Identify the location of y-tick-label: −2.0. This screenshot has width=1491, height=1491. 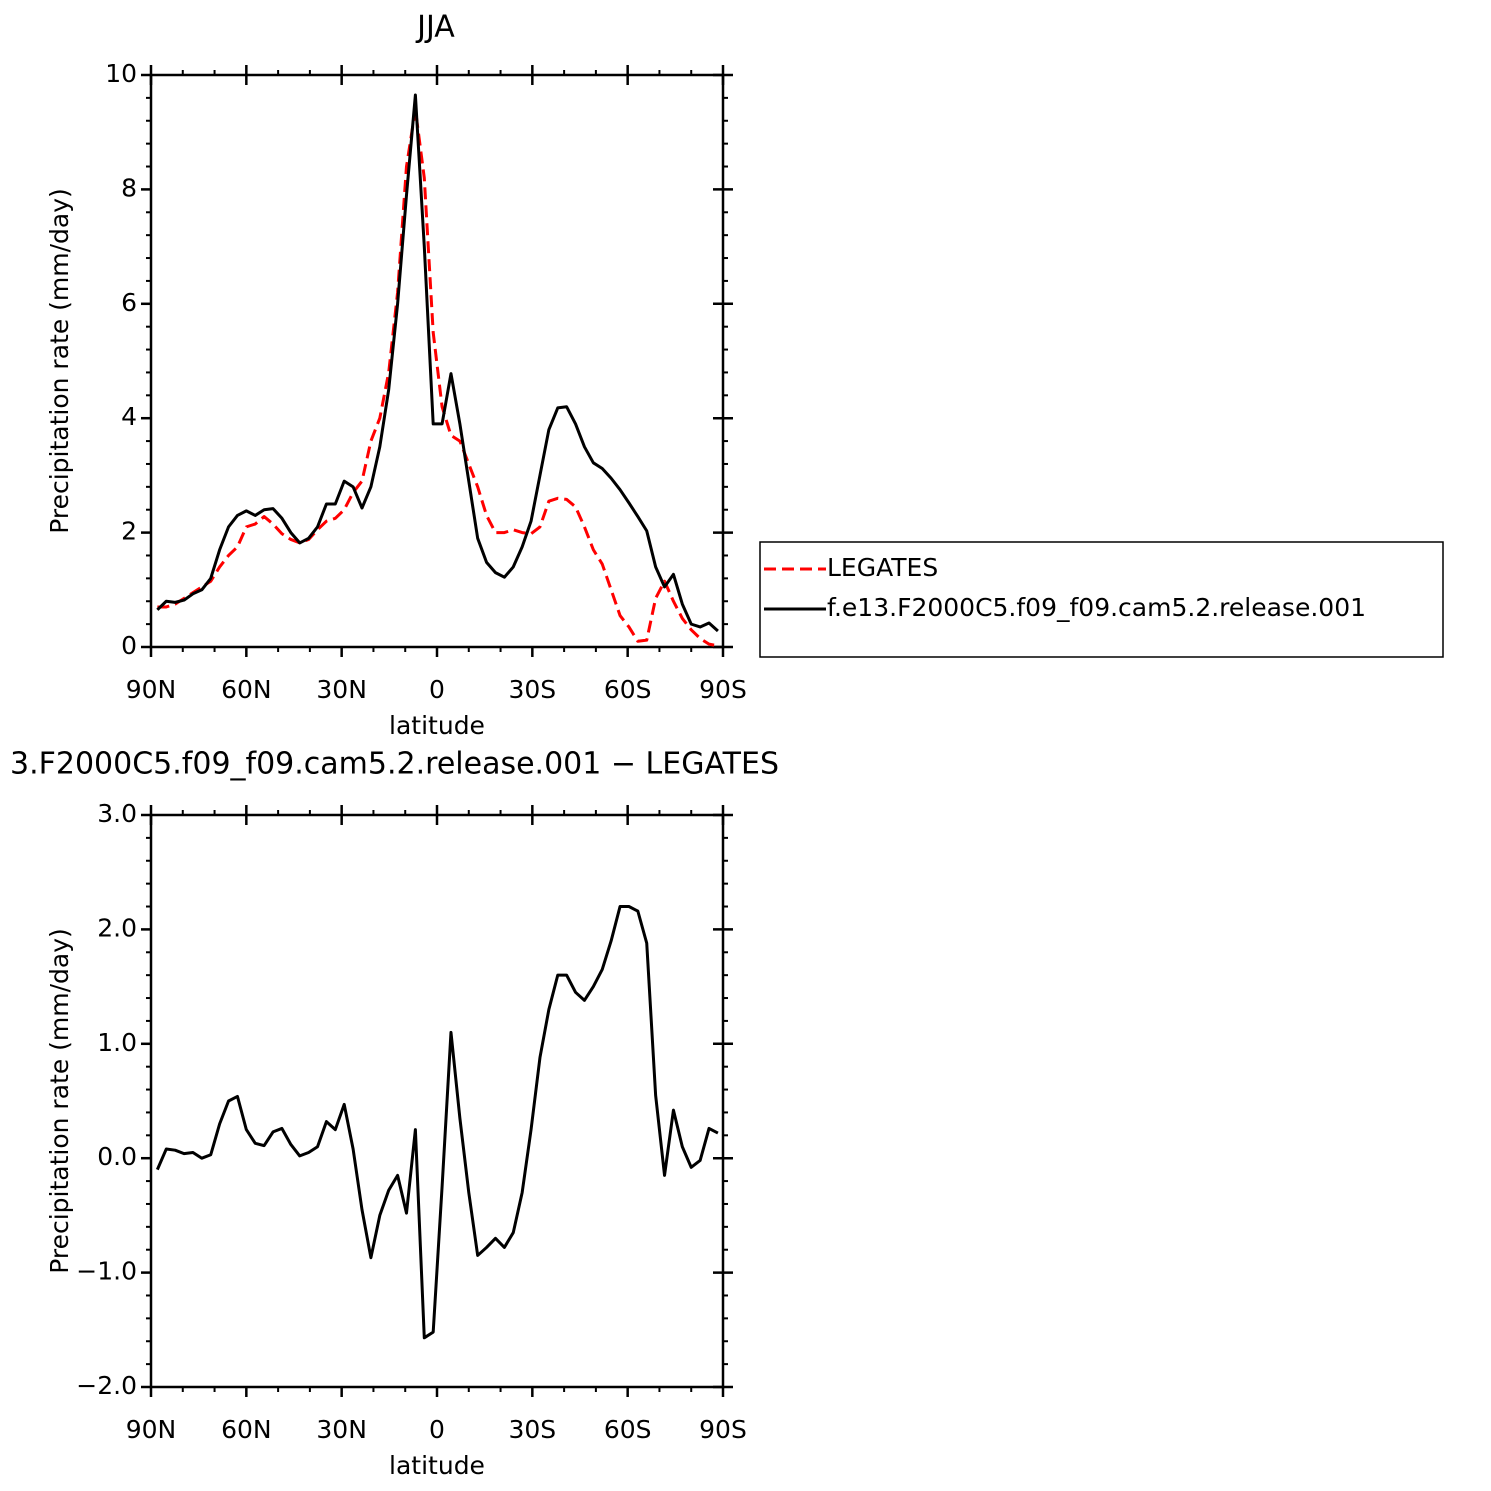
(106, 1385).